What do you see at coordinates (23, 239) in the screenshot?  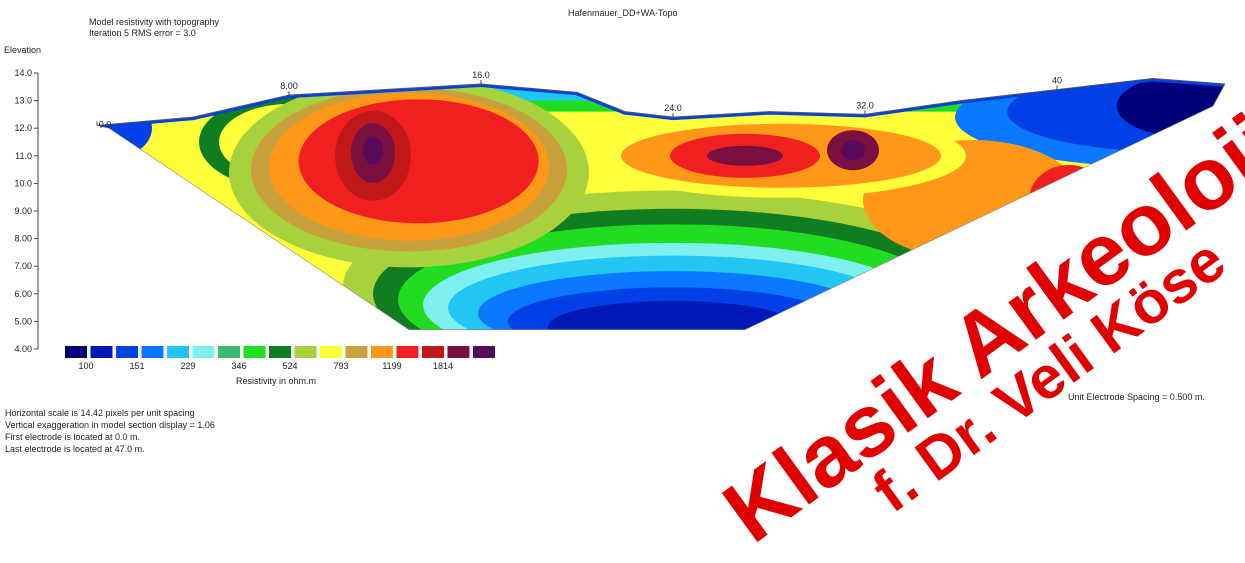 I see `y-tick-label: 8.00` at bounding box center [23, 239].